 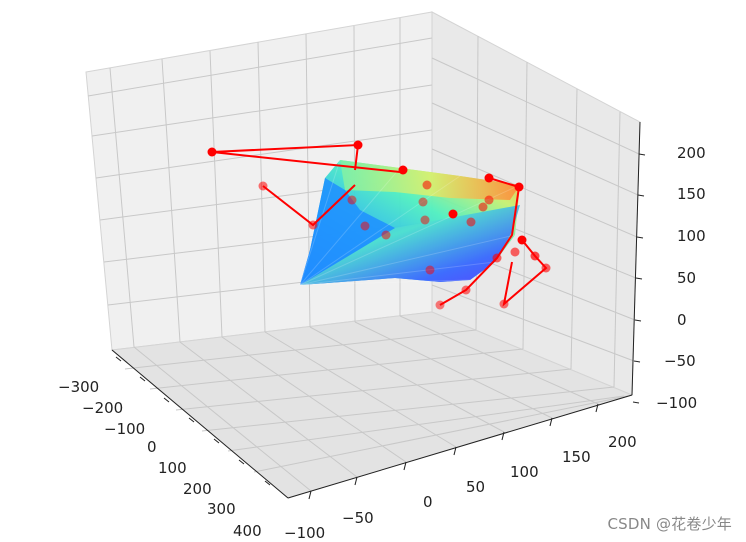 What do you see at coordinates (124, 429) in the screenshot?
I see `x-tick-label: −100` at bounding box center [124, 429].